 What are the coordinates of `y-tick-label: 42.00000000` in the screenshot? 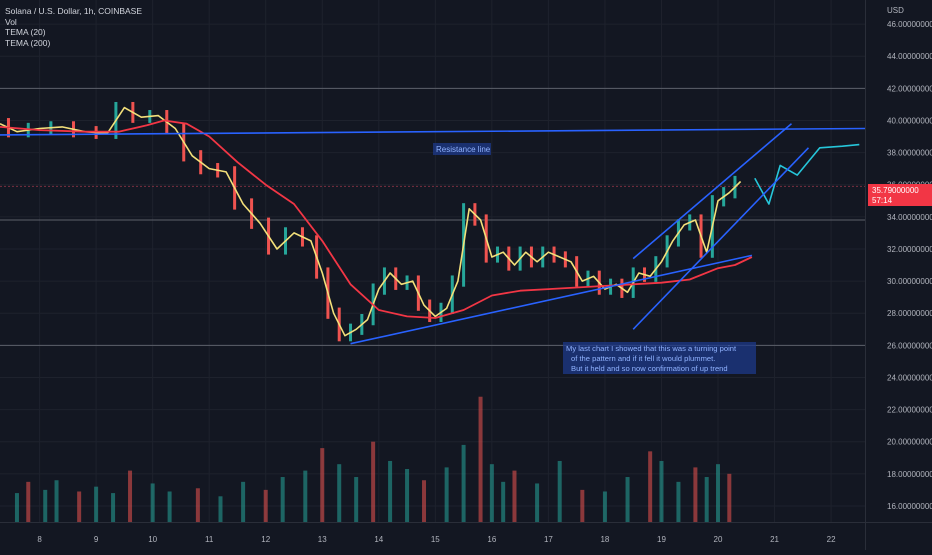 It's located at (909, 88).